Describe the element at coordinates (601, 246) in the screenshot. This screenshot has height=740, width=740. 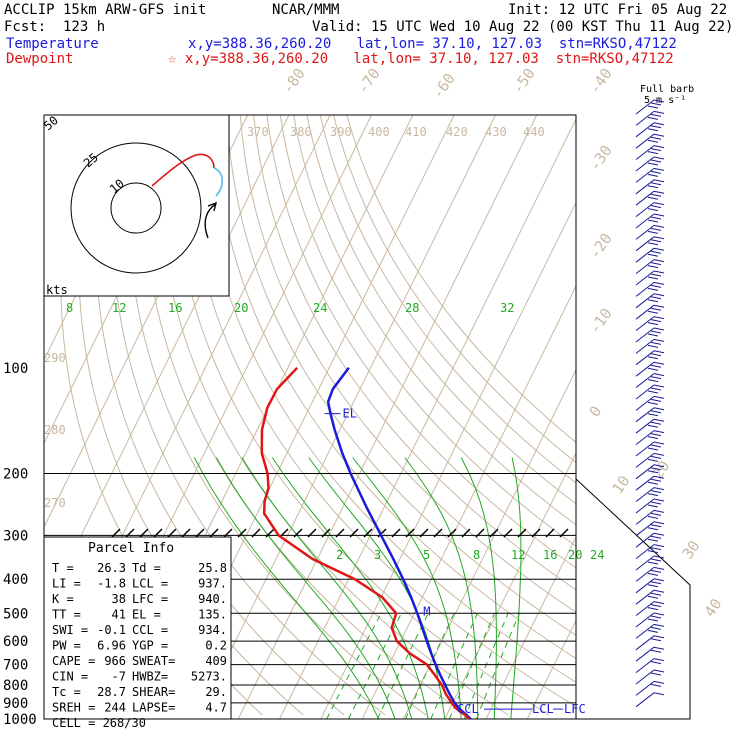
I see `isotherm-label: -20` at that location.